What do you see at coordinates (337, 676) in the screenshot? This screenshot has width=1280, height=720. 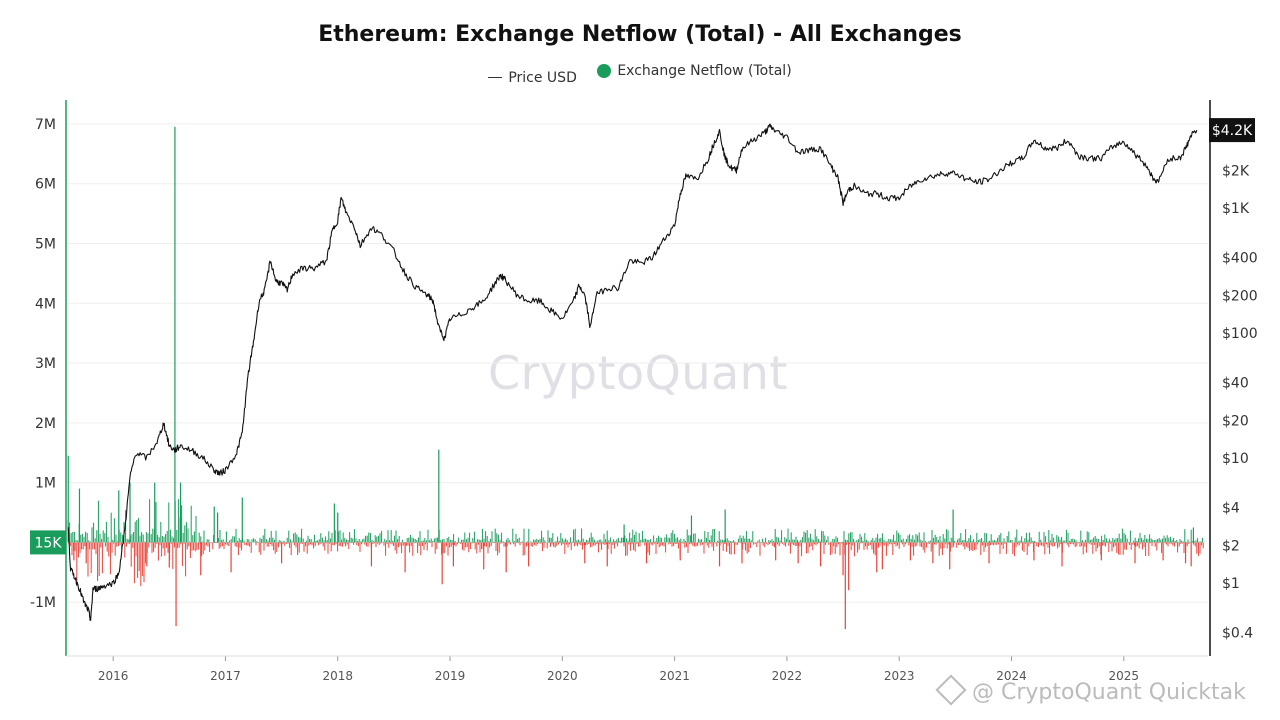 I see `x-tick-label: 2018` at bounding box center [337, 676].